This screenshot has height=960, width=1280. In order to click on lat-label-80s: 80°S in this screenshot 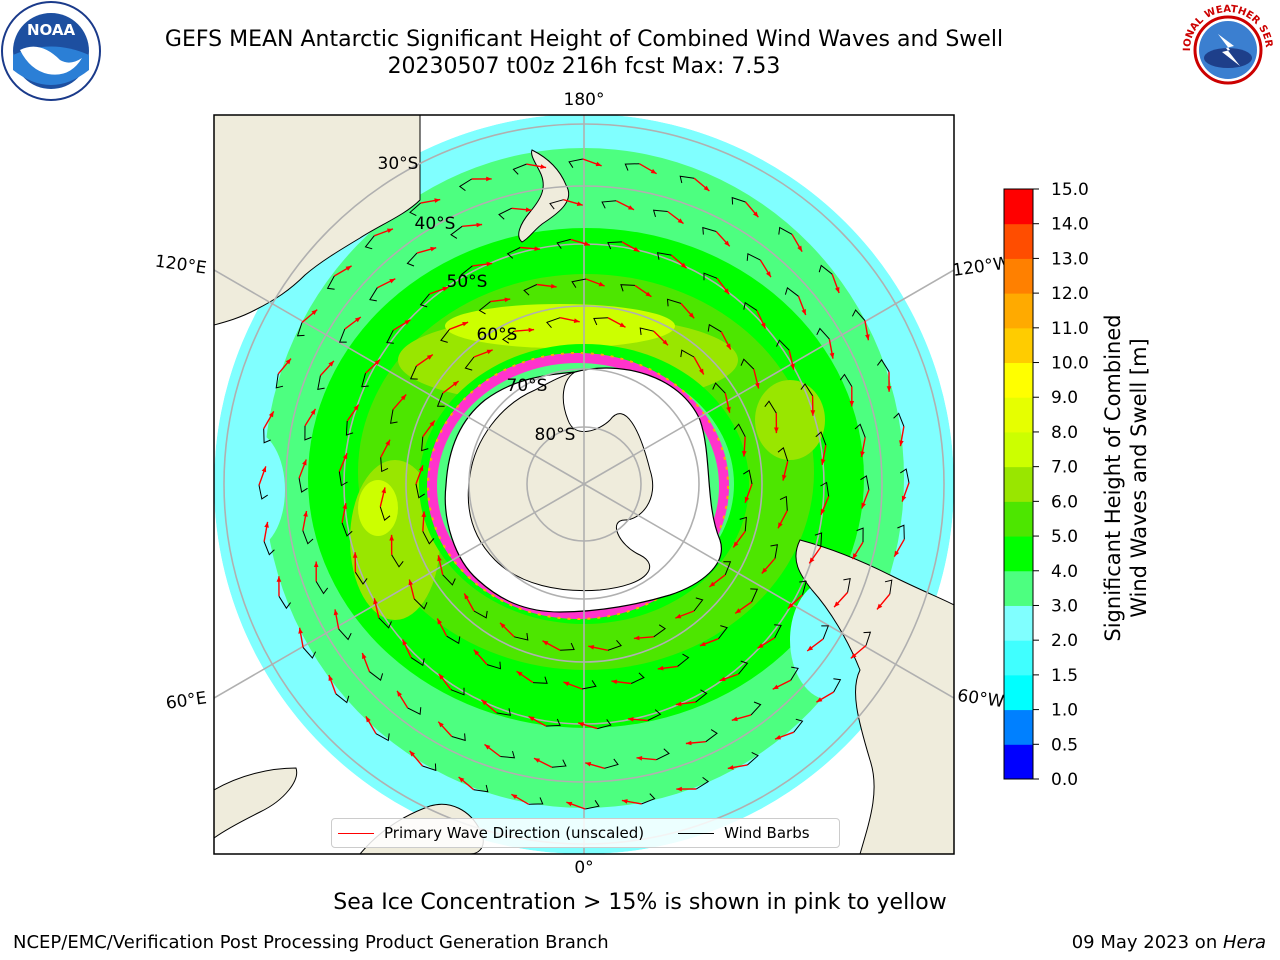, I will do `click(555, 435)`.